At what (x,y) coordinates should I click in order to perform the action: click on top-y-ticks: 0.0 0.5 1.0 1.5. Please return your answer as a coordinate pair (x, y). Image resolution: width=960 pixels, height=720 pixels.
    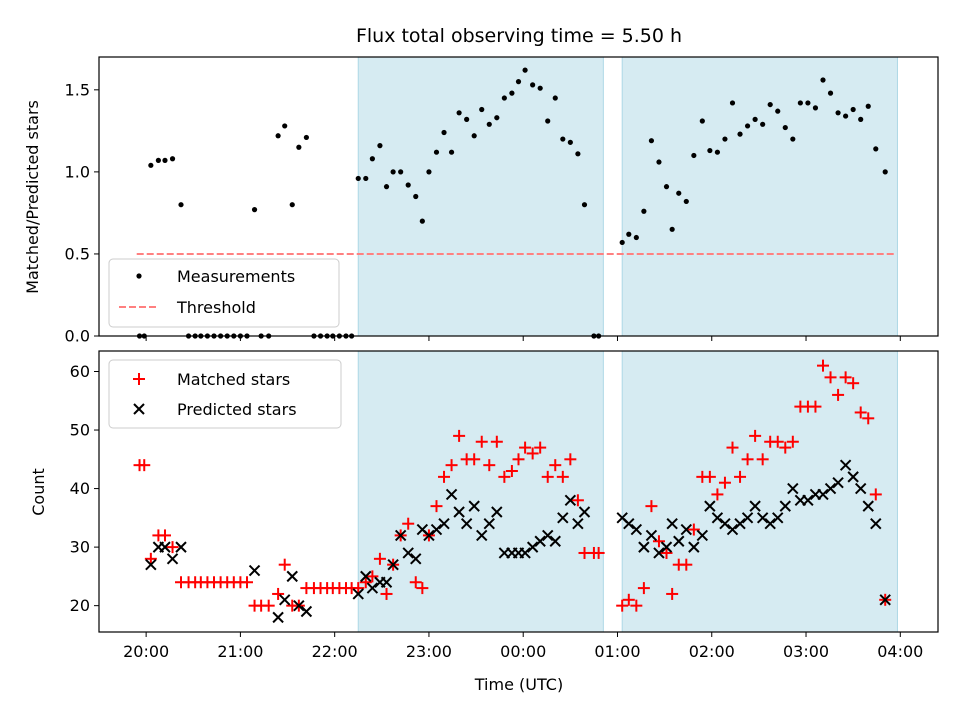
    Looking at the image, I should click on (82, 213).